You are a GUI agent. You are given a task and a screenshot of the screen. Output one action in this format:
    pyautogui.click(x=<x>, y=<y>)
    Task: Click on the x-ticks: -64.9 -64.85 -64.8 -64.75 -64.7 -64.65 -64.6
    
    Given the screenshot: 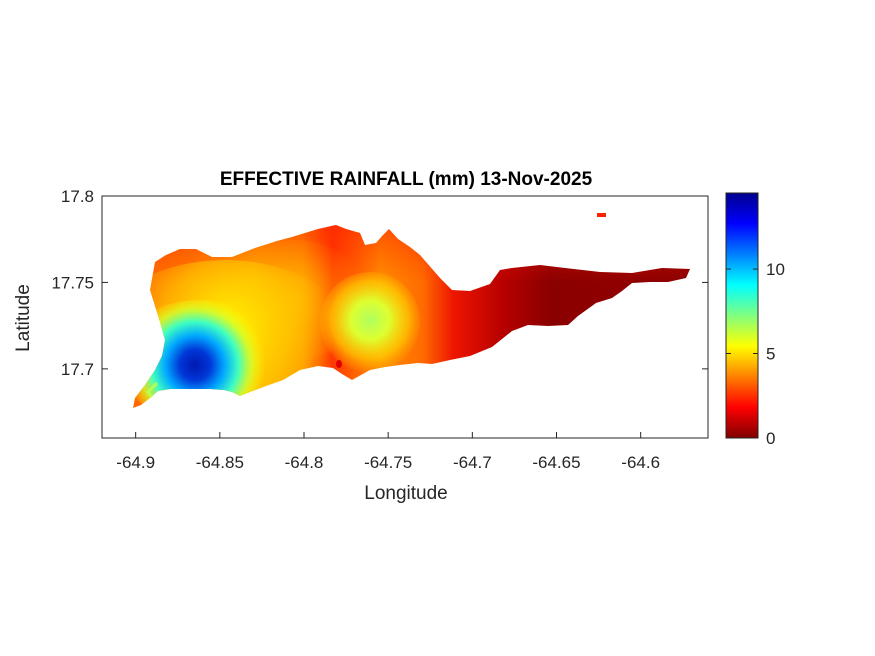 What is the action you would take?
    pyautogui.click(x=388, y=452)
    